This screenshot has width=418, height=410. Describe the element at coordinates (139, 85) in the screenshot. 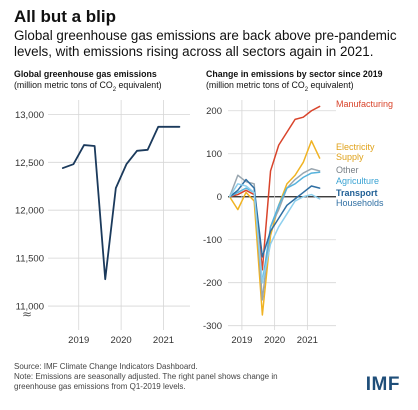

I see `left-panel-unit-text-end: equivalent)` at that location.